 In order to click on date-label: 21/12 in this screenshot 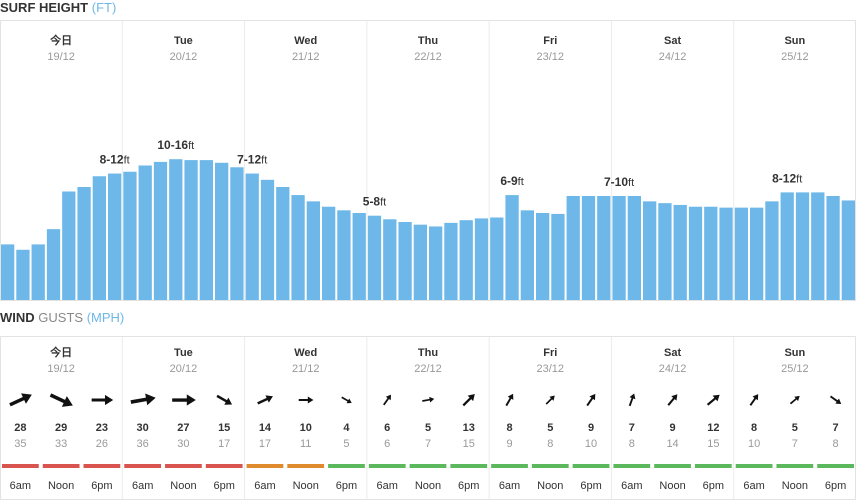, I will do `click(306, 369)`.